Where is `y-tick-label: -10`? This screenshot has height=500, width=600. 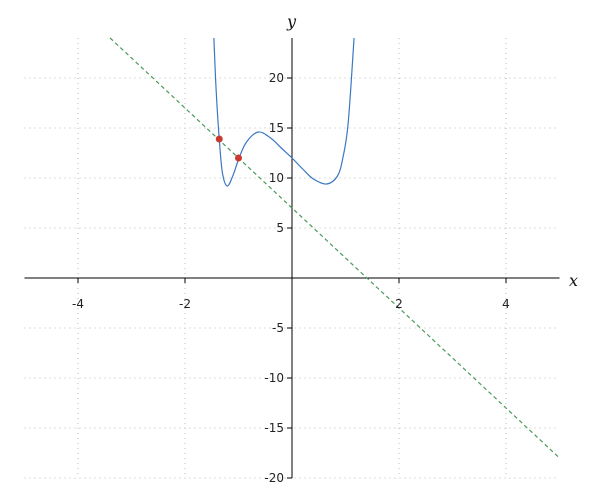
y-tick-label: -10 is located at coordinates (274, 378).